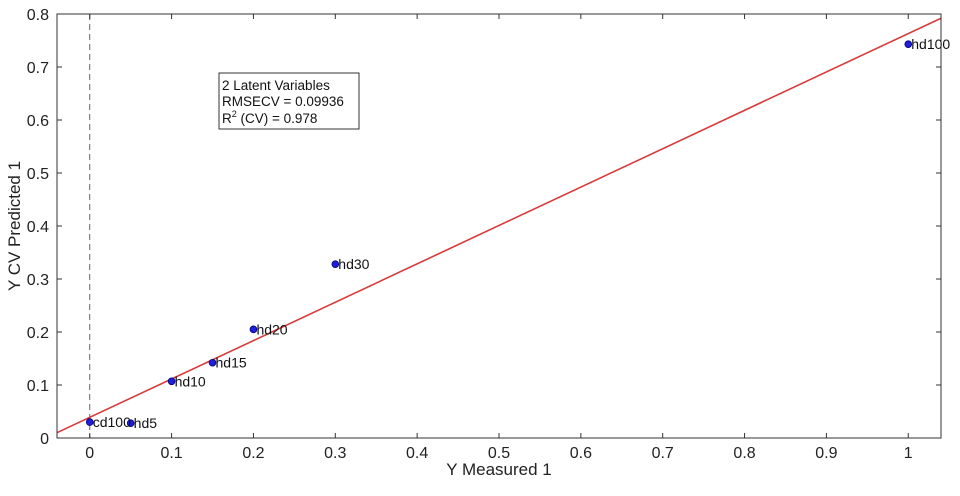 The height and width of the screenshot is (496, 960). What do you see at coordinates (38, 333) in the screenshot?
I see `y-tick-label: 0.2` at bounding box center [38, 333].